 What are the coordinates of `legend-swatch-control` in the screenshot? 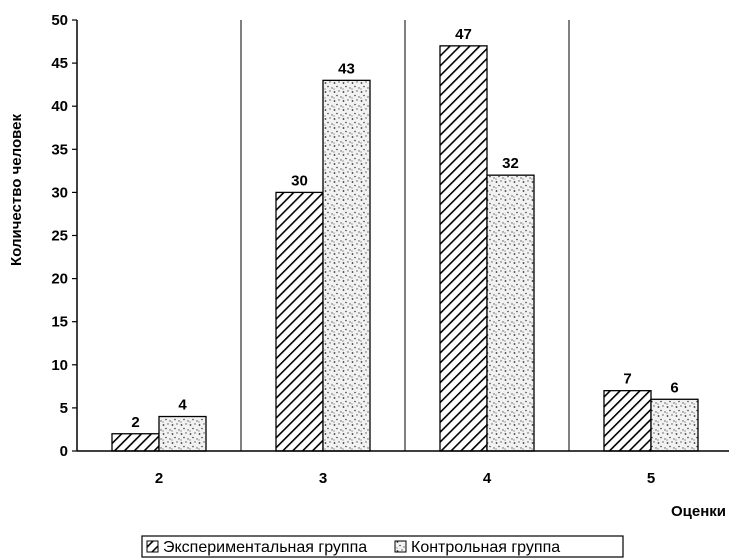 It's located at (400, 546).